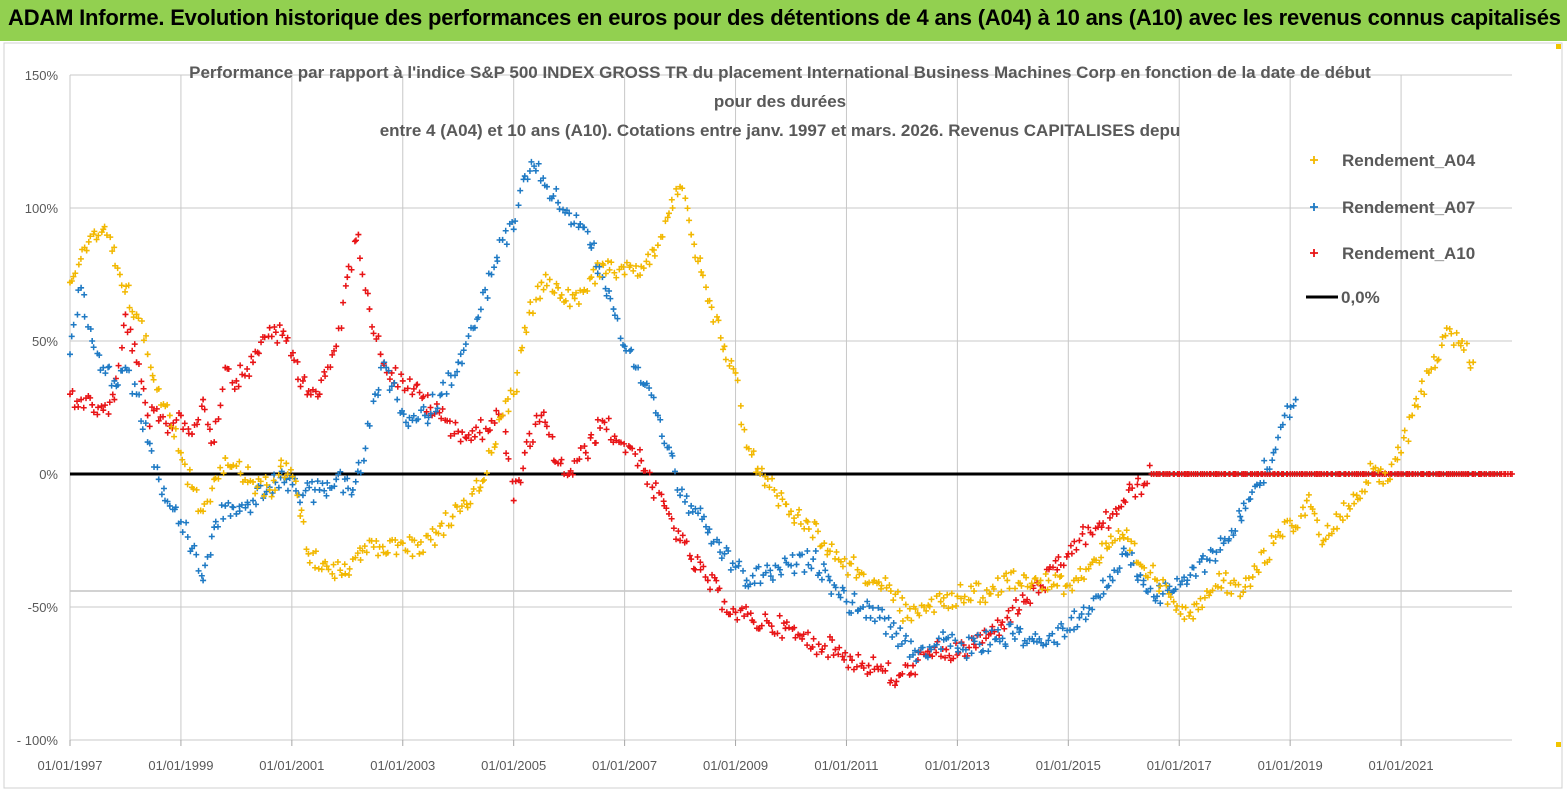  I want to click on x-tick-label: 01/01/1999, so click(180, 765).